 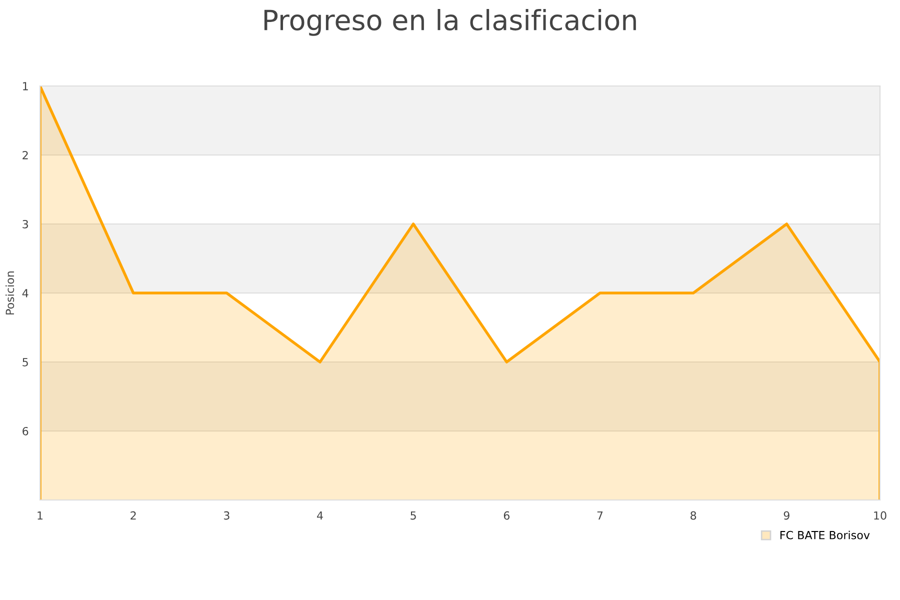 What do you see at coordinates (450, 22) in the screenshot?
I see `chart-title: Progreso en la clasificacion` at bounding box center [450, 22].